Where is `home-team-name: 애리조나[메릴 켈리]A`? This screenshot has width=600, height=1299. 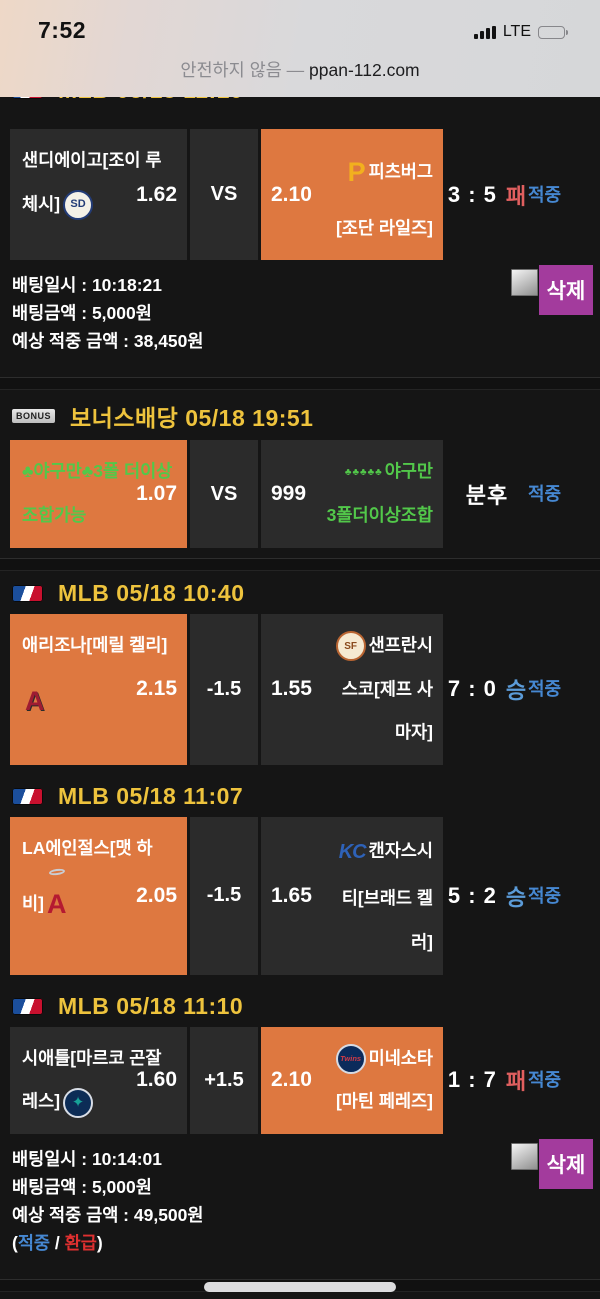
home-team-name: 애리조나[메릴 켈리]A is located at coordinates (98, 679).